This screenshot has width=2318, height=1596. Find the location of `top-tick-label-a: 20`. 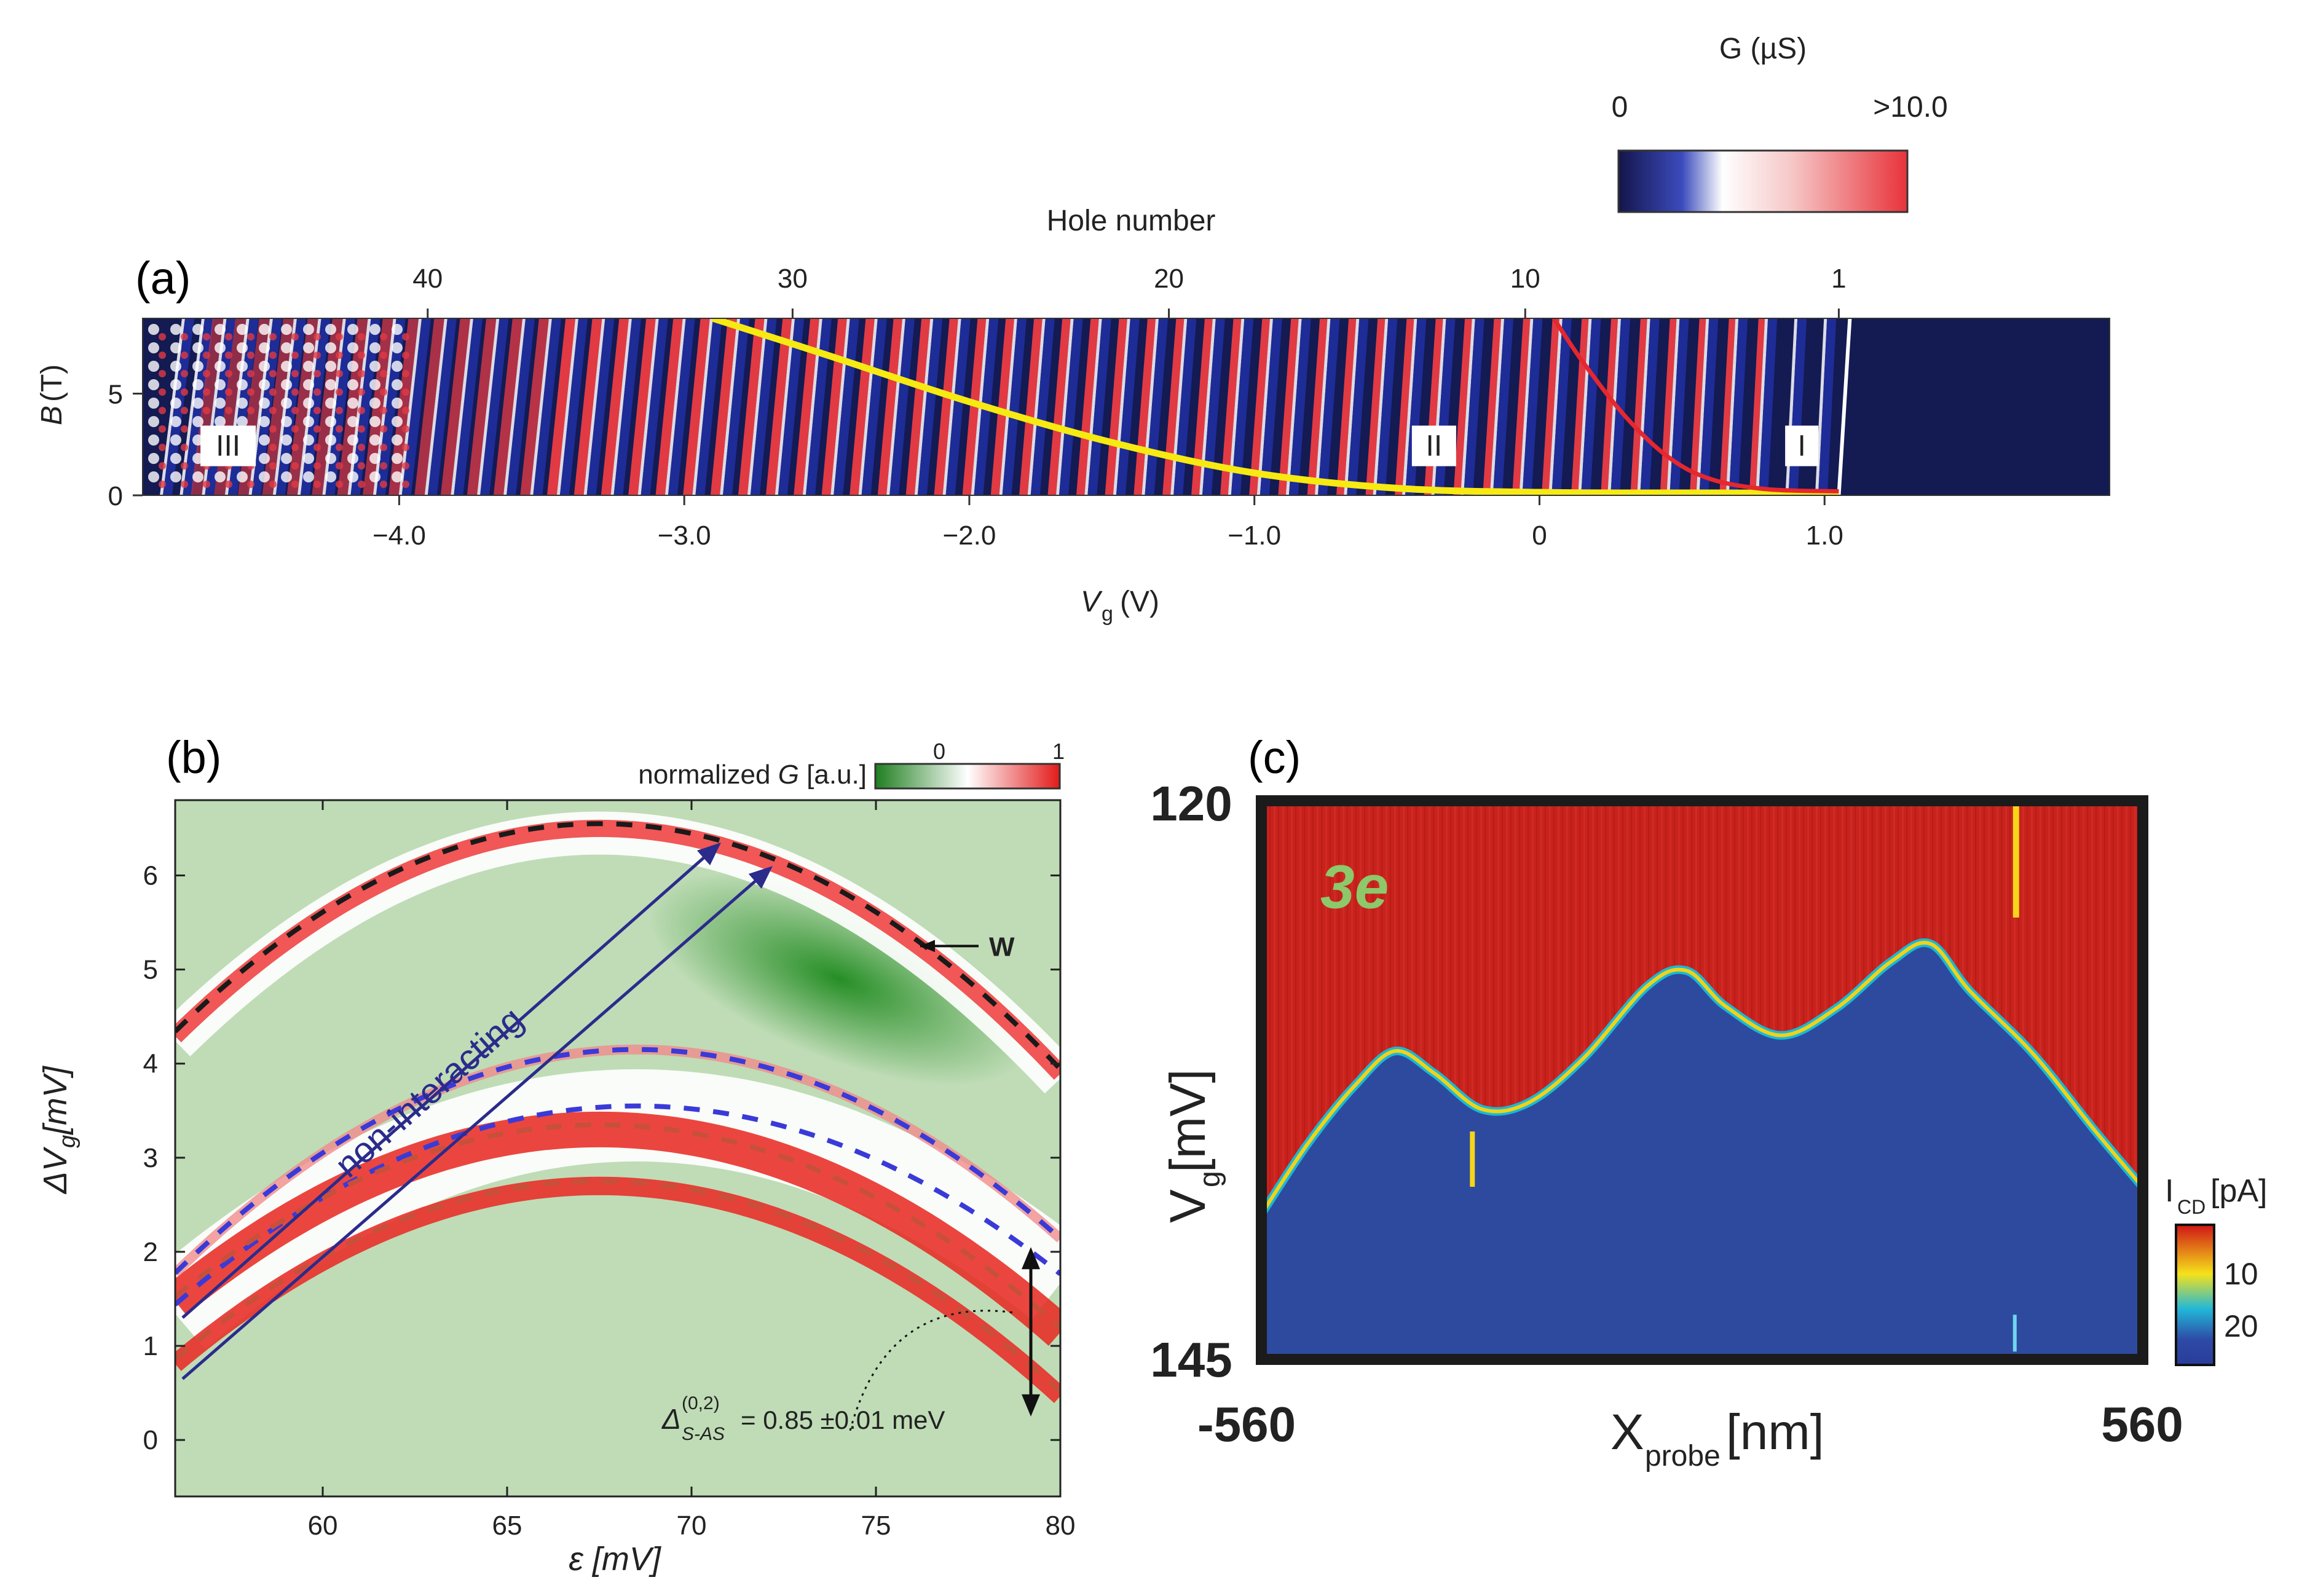

top-tick-label-a: 20 is located at coordinates (1169, 279).